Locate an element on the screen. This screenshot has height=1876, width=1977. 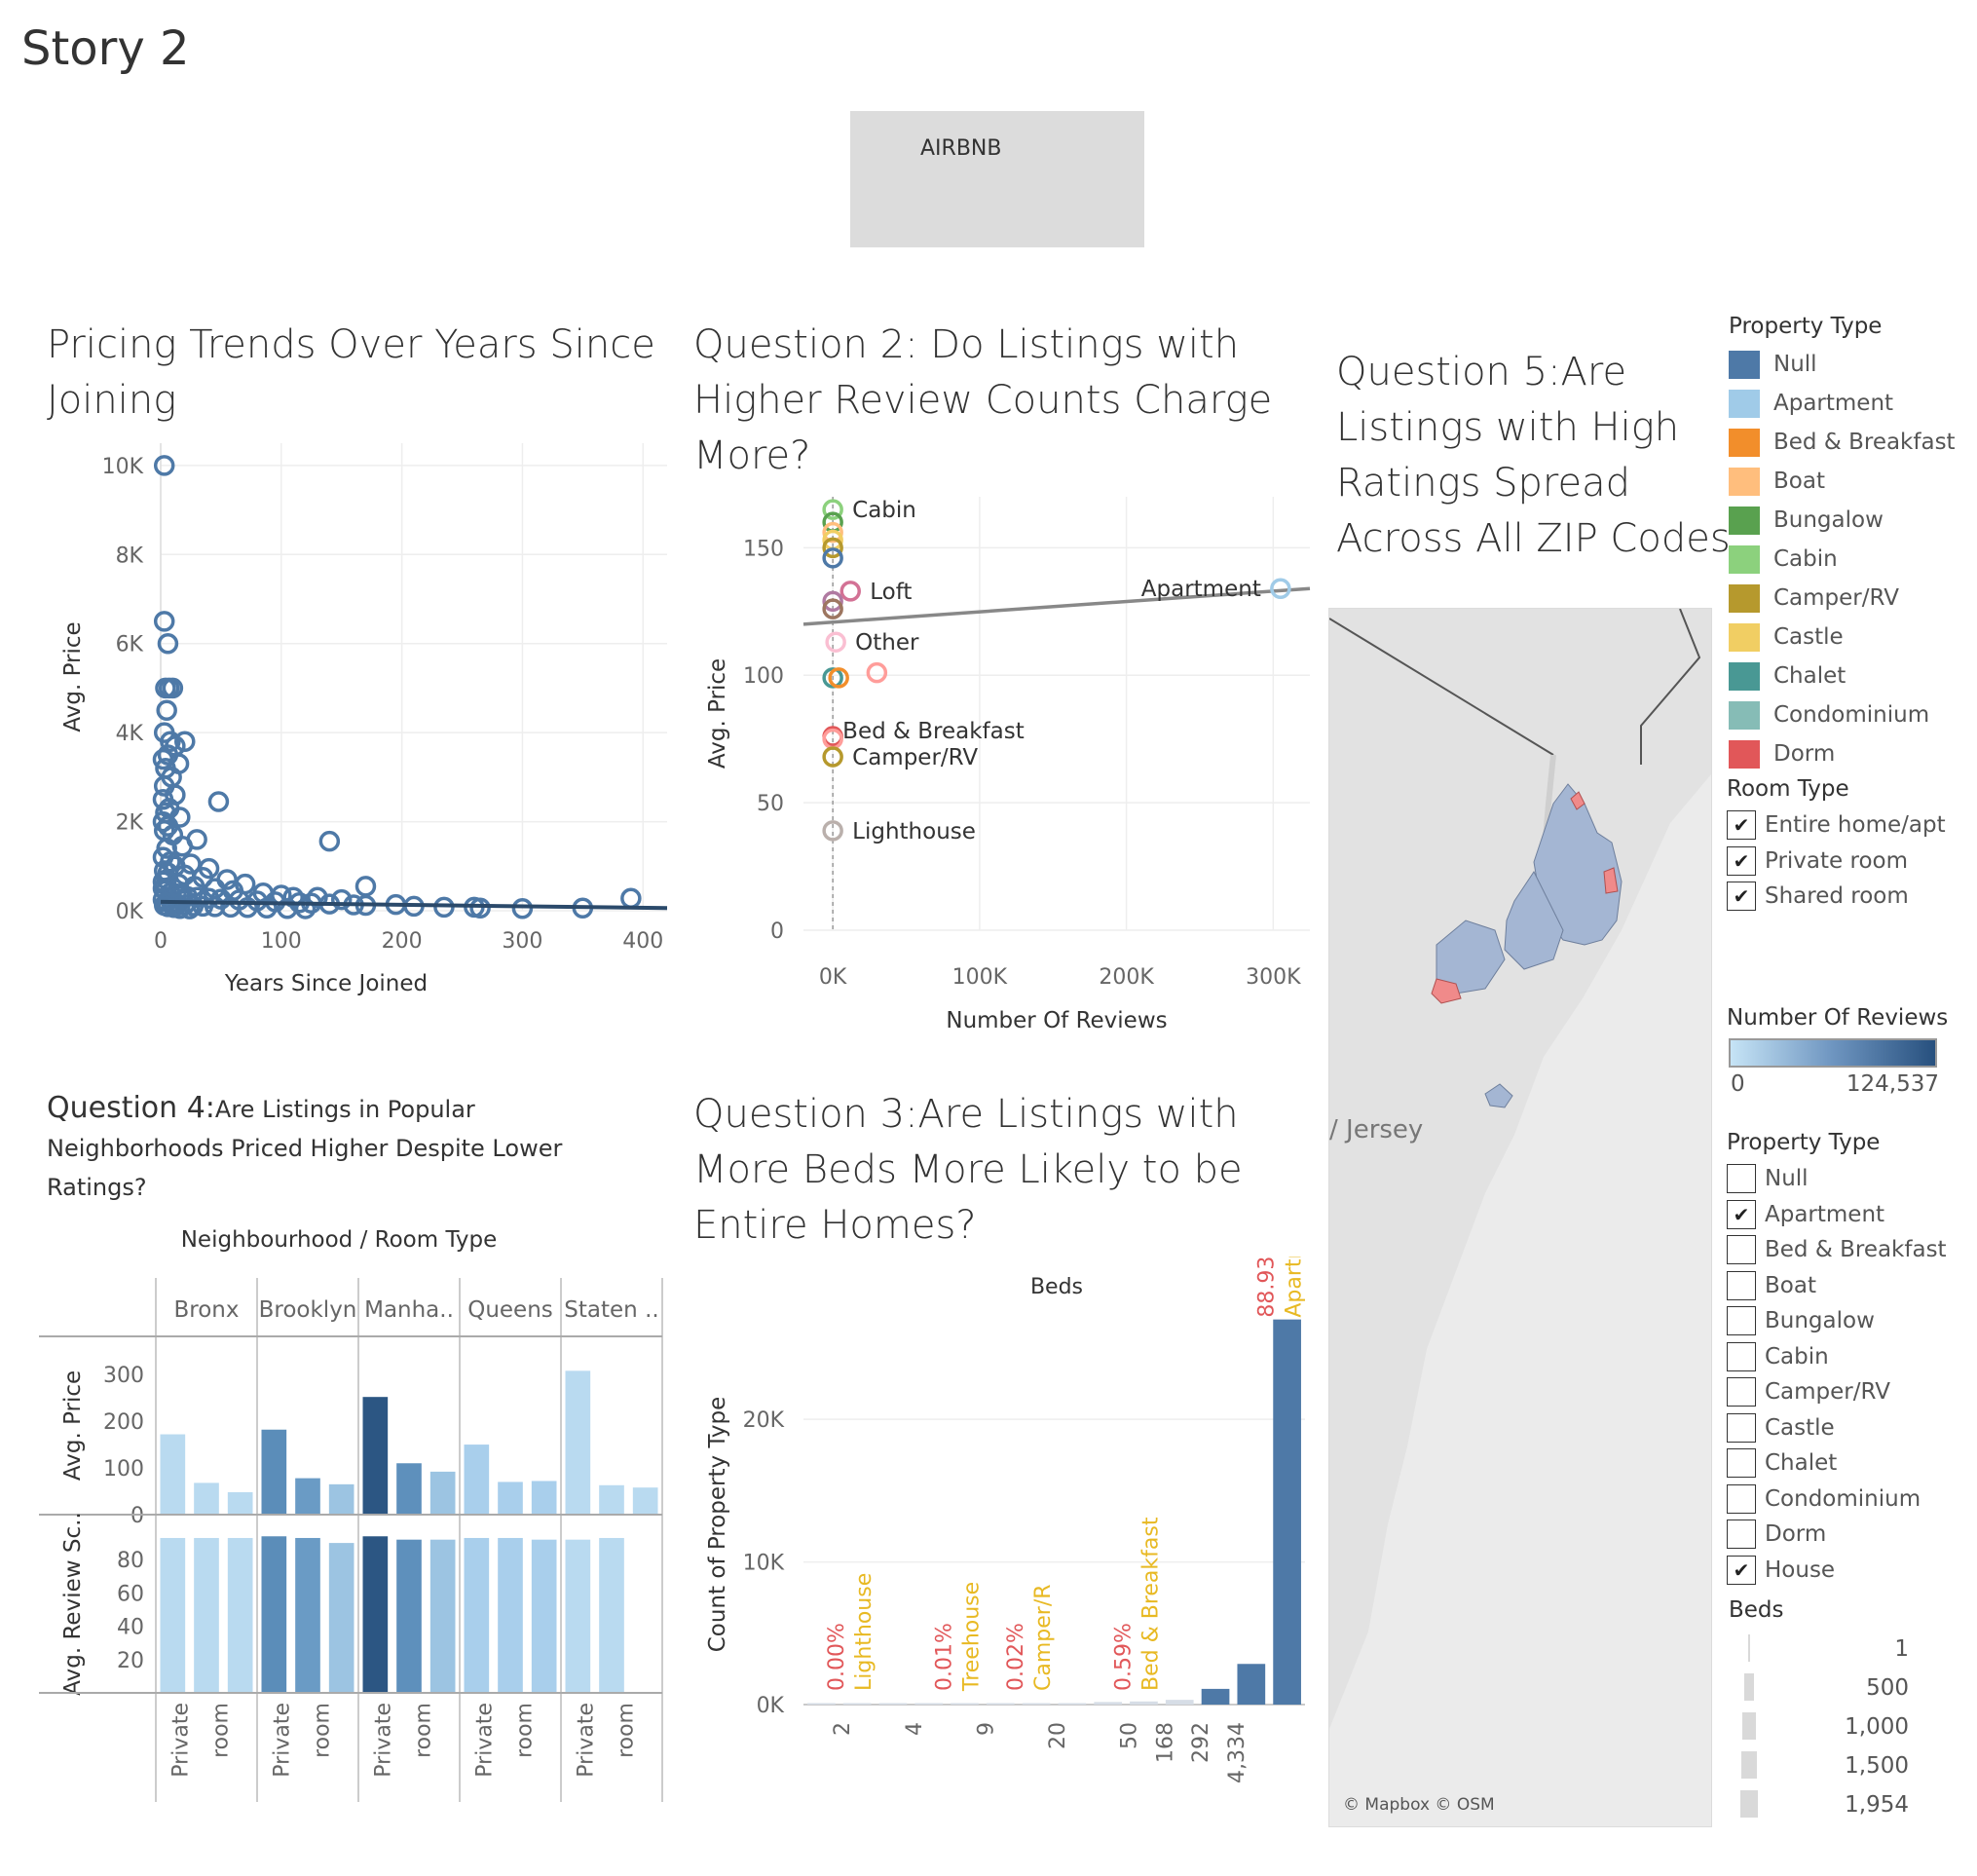
q5-title-line3: Ratings Spread is located at coordinates (1483, 483).